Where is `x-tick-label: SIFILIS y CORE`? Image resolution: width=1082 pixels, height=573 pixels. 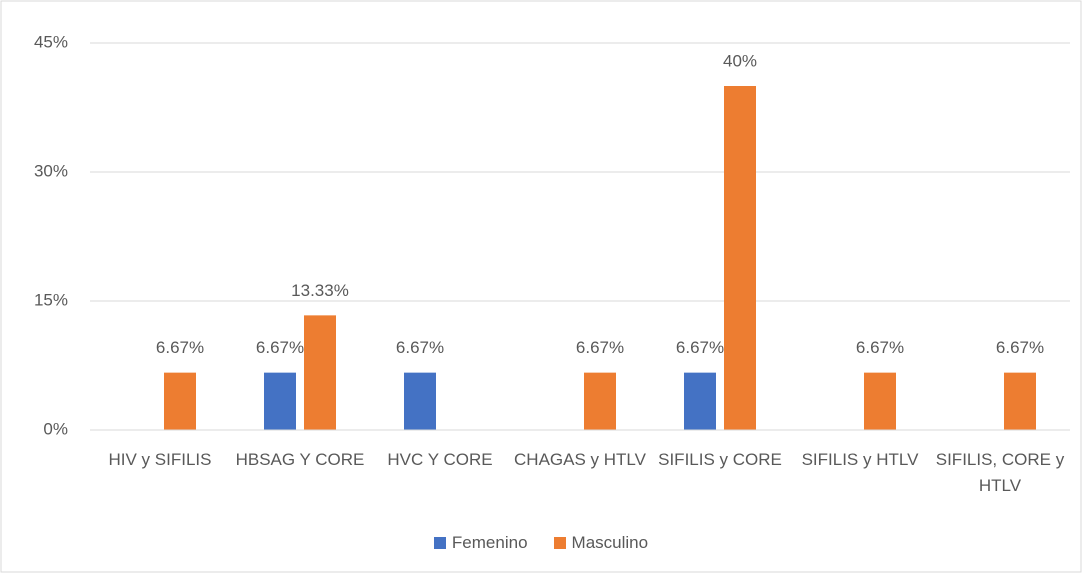 x-tick-label: SIFILIS y CORE is located at coordinates (720, 459).